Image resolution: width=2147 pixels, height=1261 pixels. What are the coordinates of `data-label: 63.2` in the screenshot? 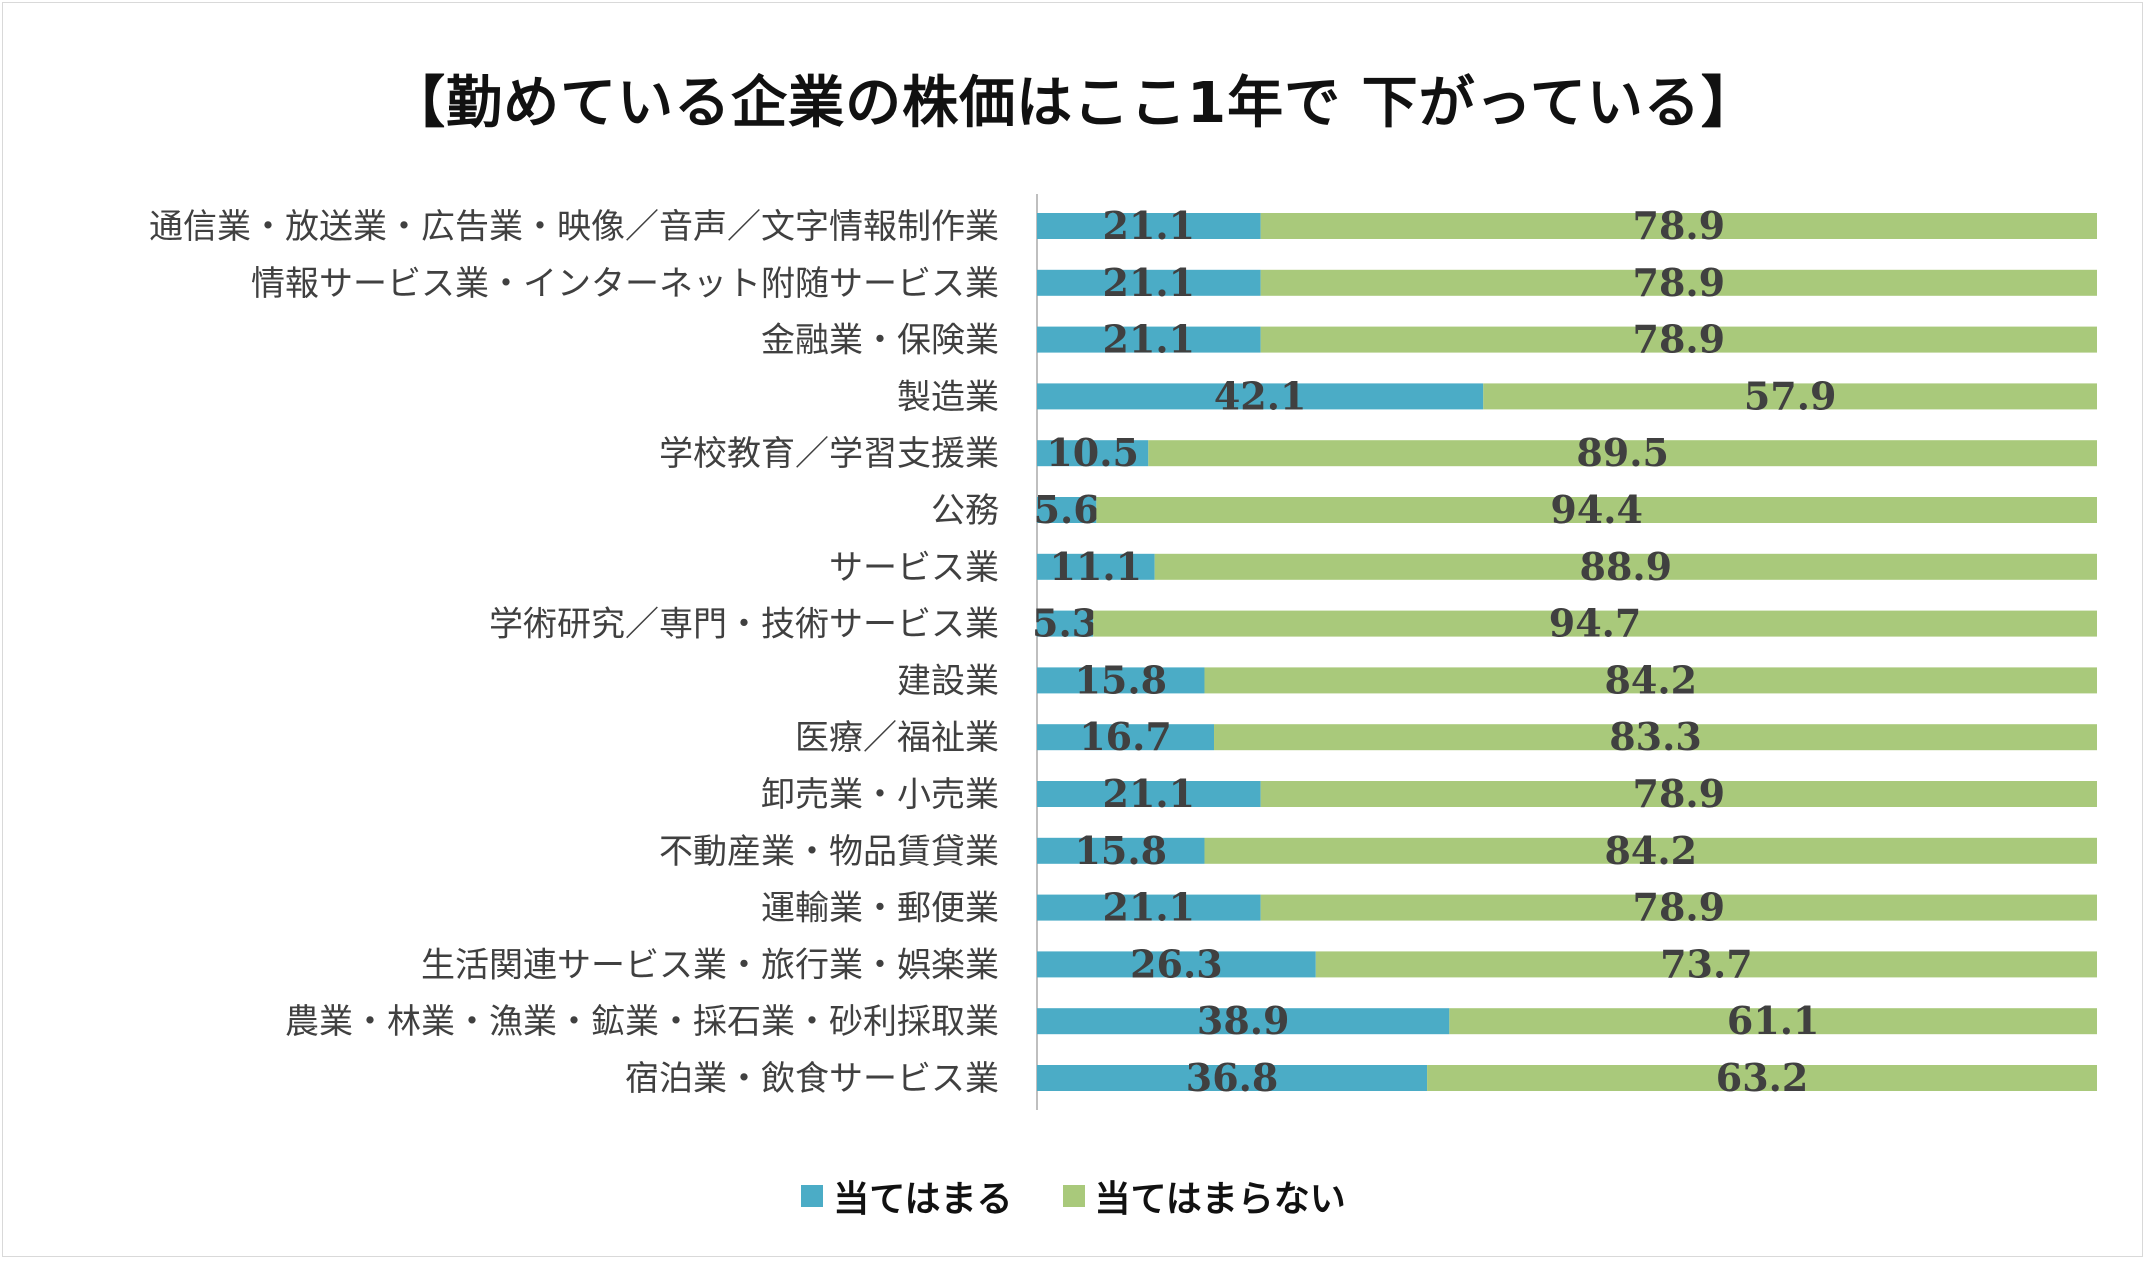 It's located at (1762, 1077).